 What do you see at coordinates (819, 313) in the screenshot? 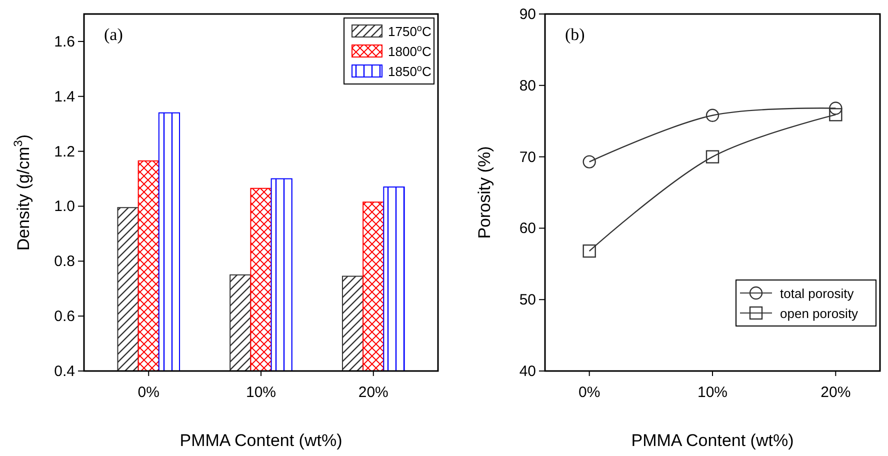
I see `legend-label: open porosity` at bounding box center [819, 313].